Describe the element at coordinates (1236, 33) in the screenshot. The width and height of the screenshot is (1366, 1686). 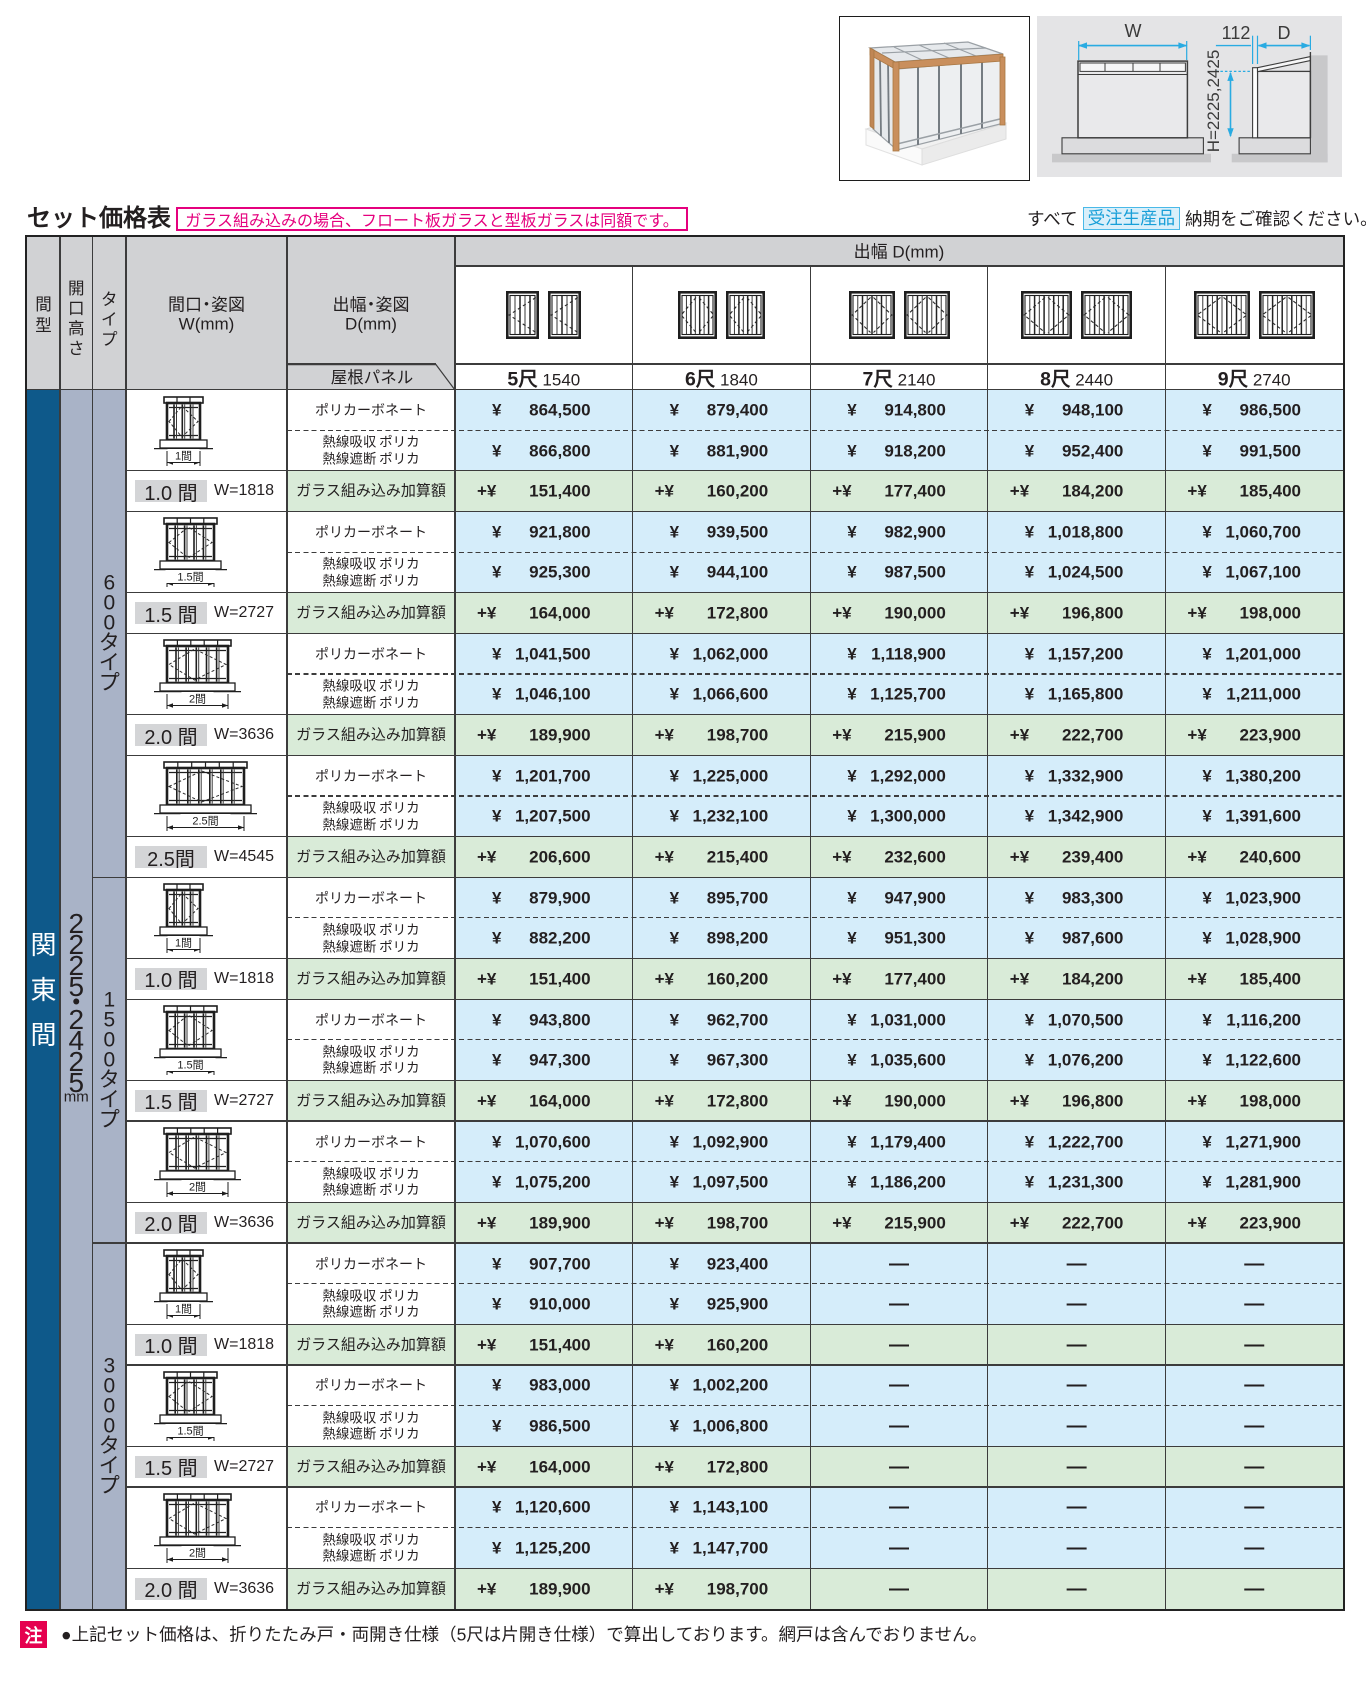
I see `svg-text: 112` at that location.